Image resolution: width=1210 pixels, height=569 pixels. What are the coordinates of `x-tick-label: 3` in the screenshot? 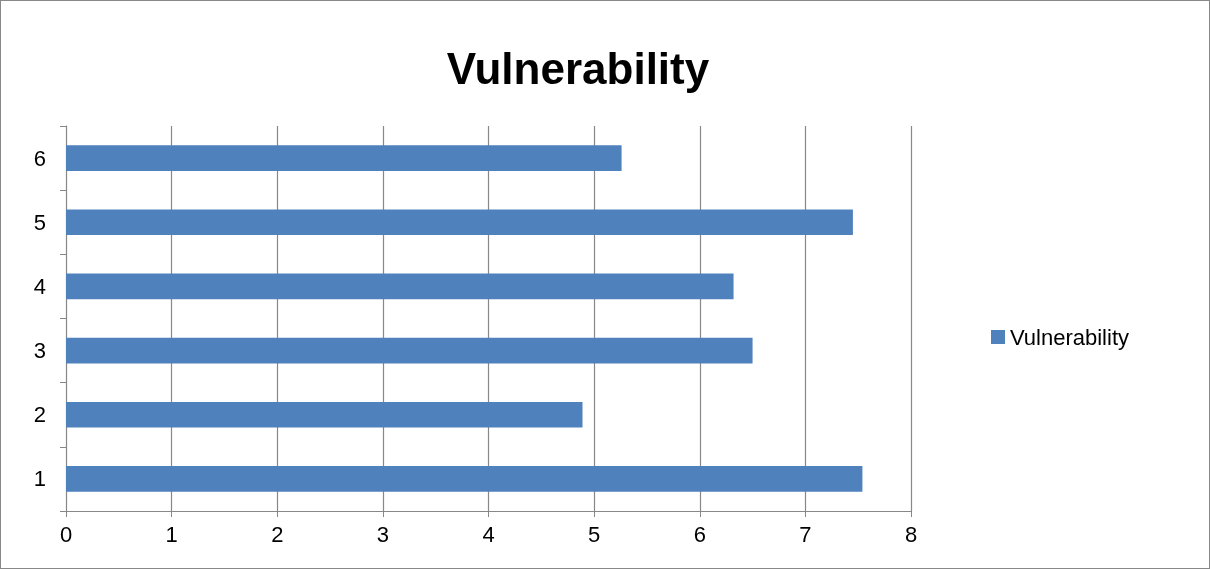 It's located at (382, 534).